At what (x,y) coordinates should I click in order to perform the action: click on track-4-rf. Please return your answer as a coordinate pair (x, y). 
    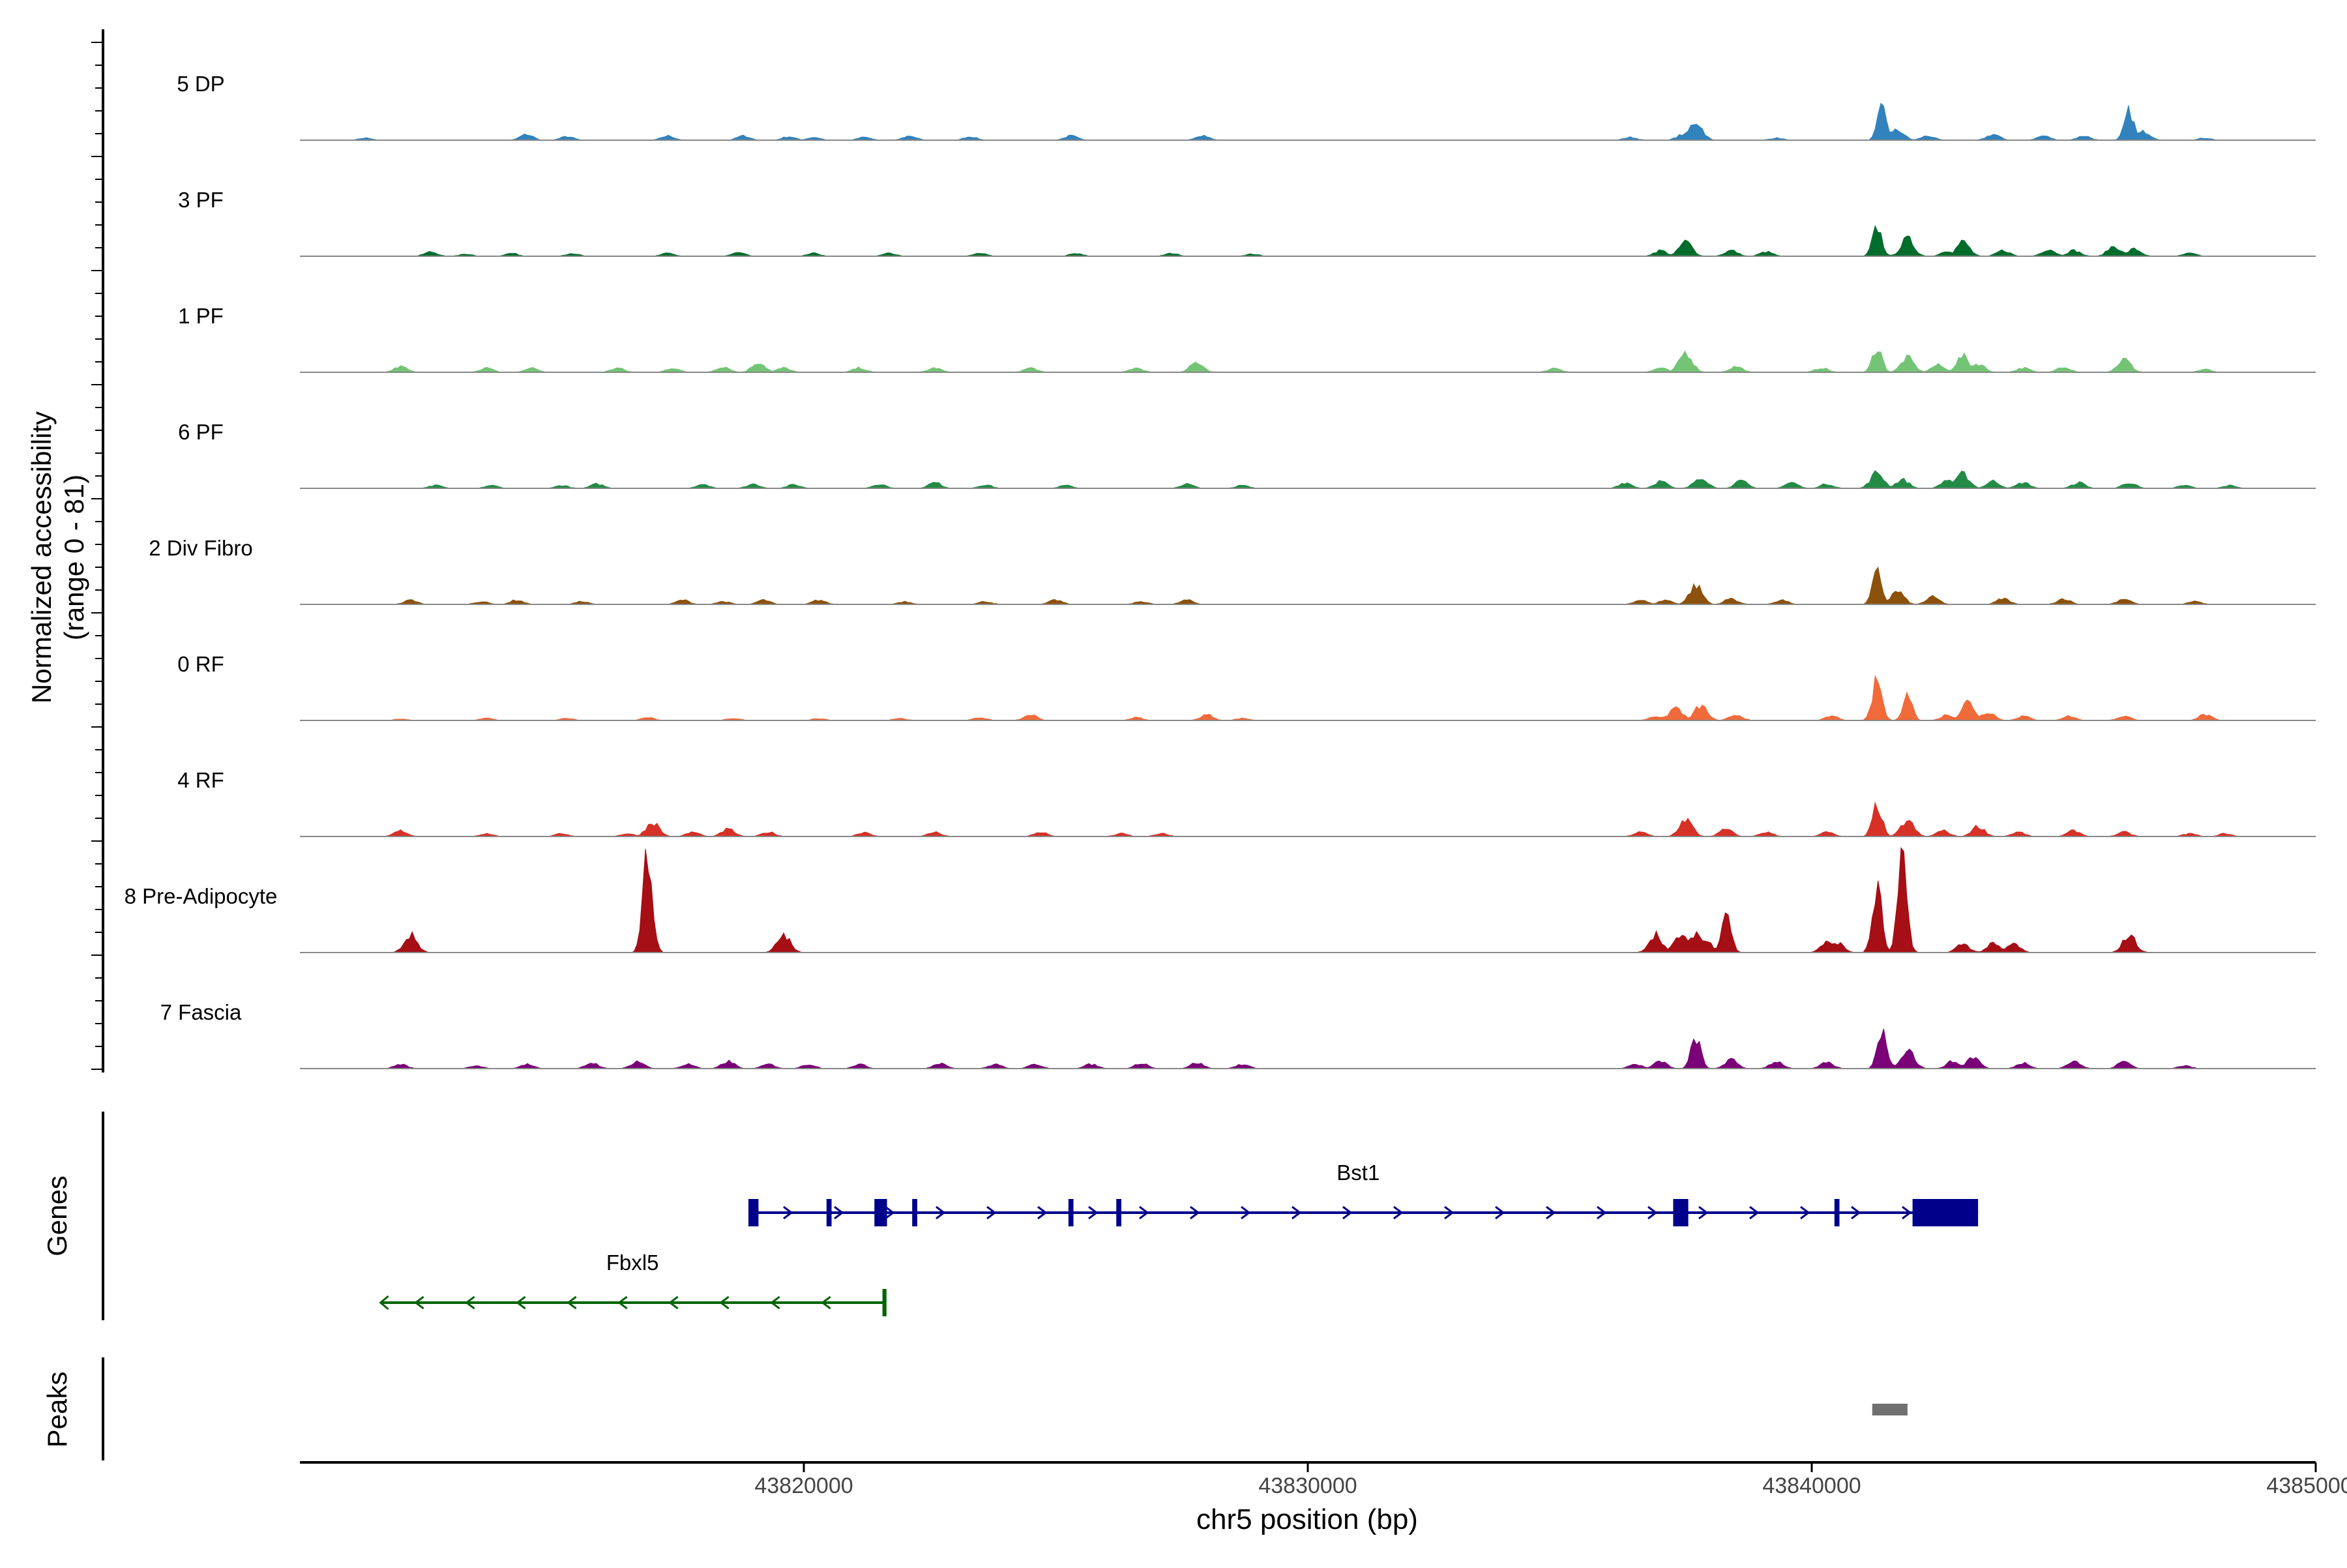
    Looking at the image, I should click on (1308, 819).